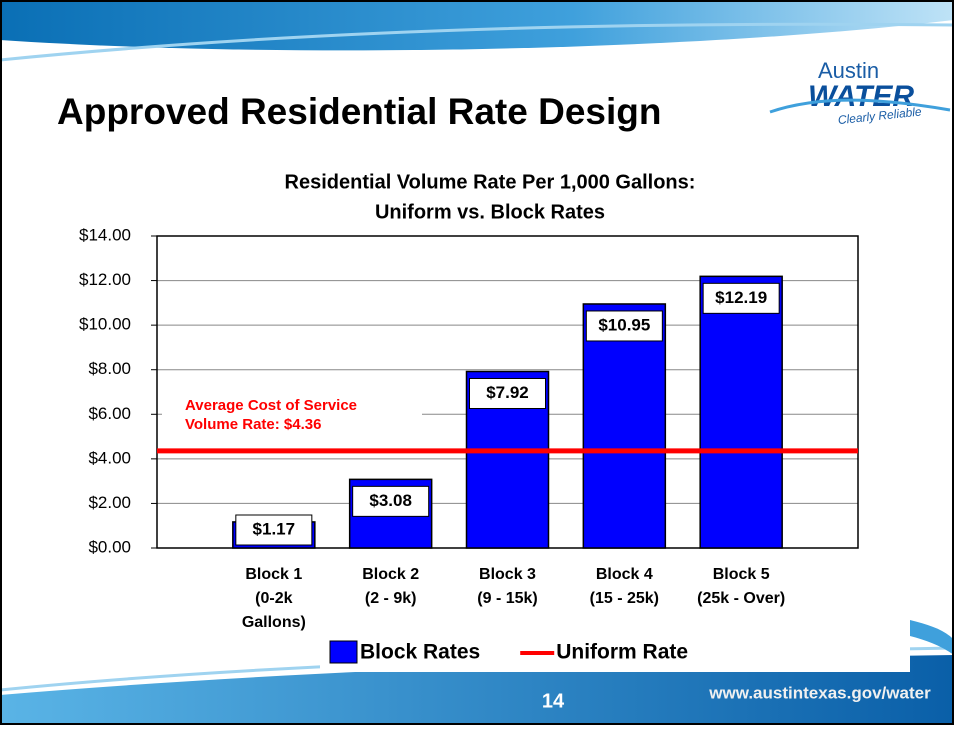 The height and width of the screenshot is (730, 954). I want to click on data-label: $3.08, so click(390, 500).